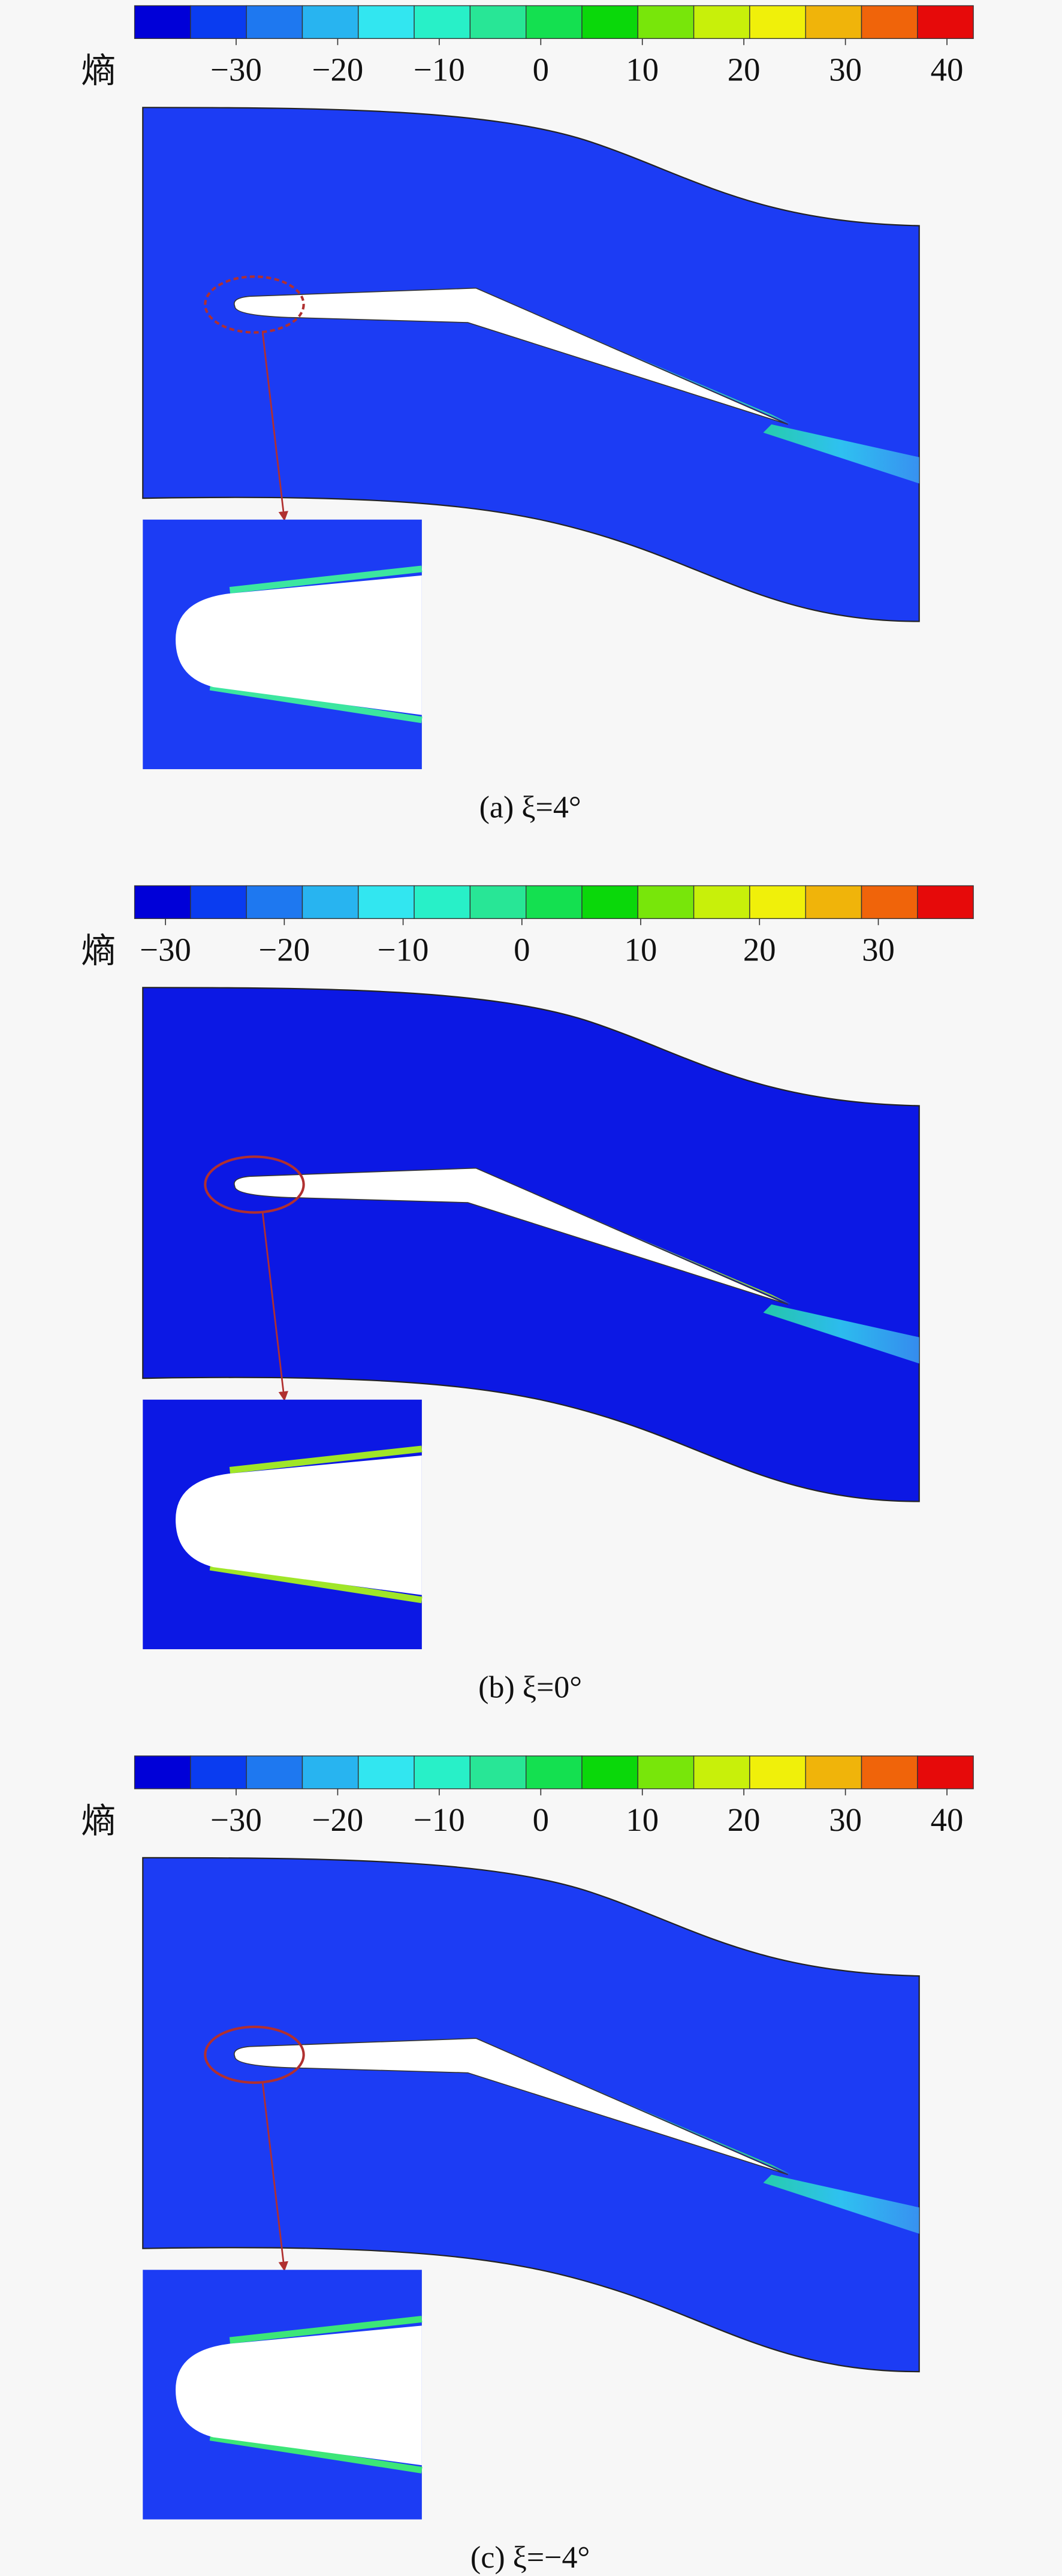  I want to click on caption: (b) ξ=0°, so click(530, 1687).